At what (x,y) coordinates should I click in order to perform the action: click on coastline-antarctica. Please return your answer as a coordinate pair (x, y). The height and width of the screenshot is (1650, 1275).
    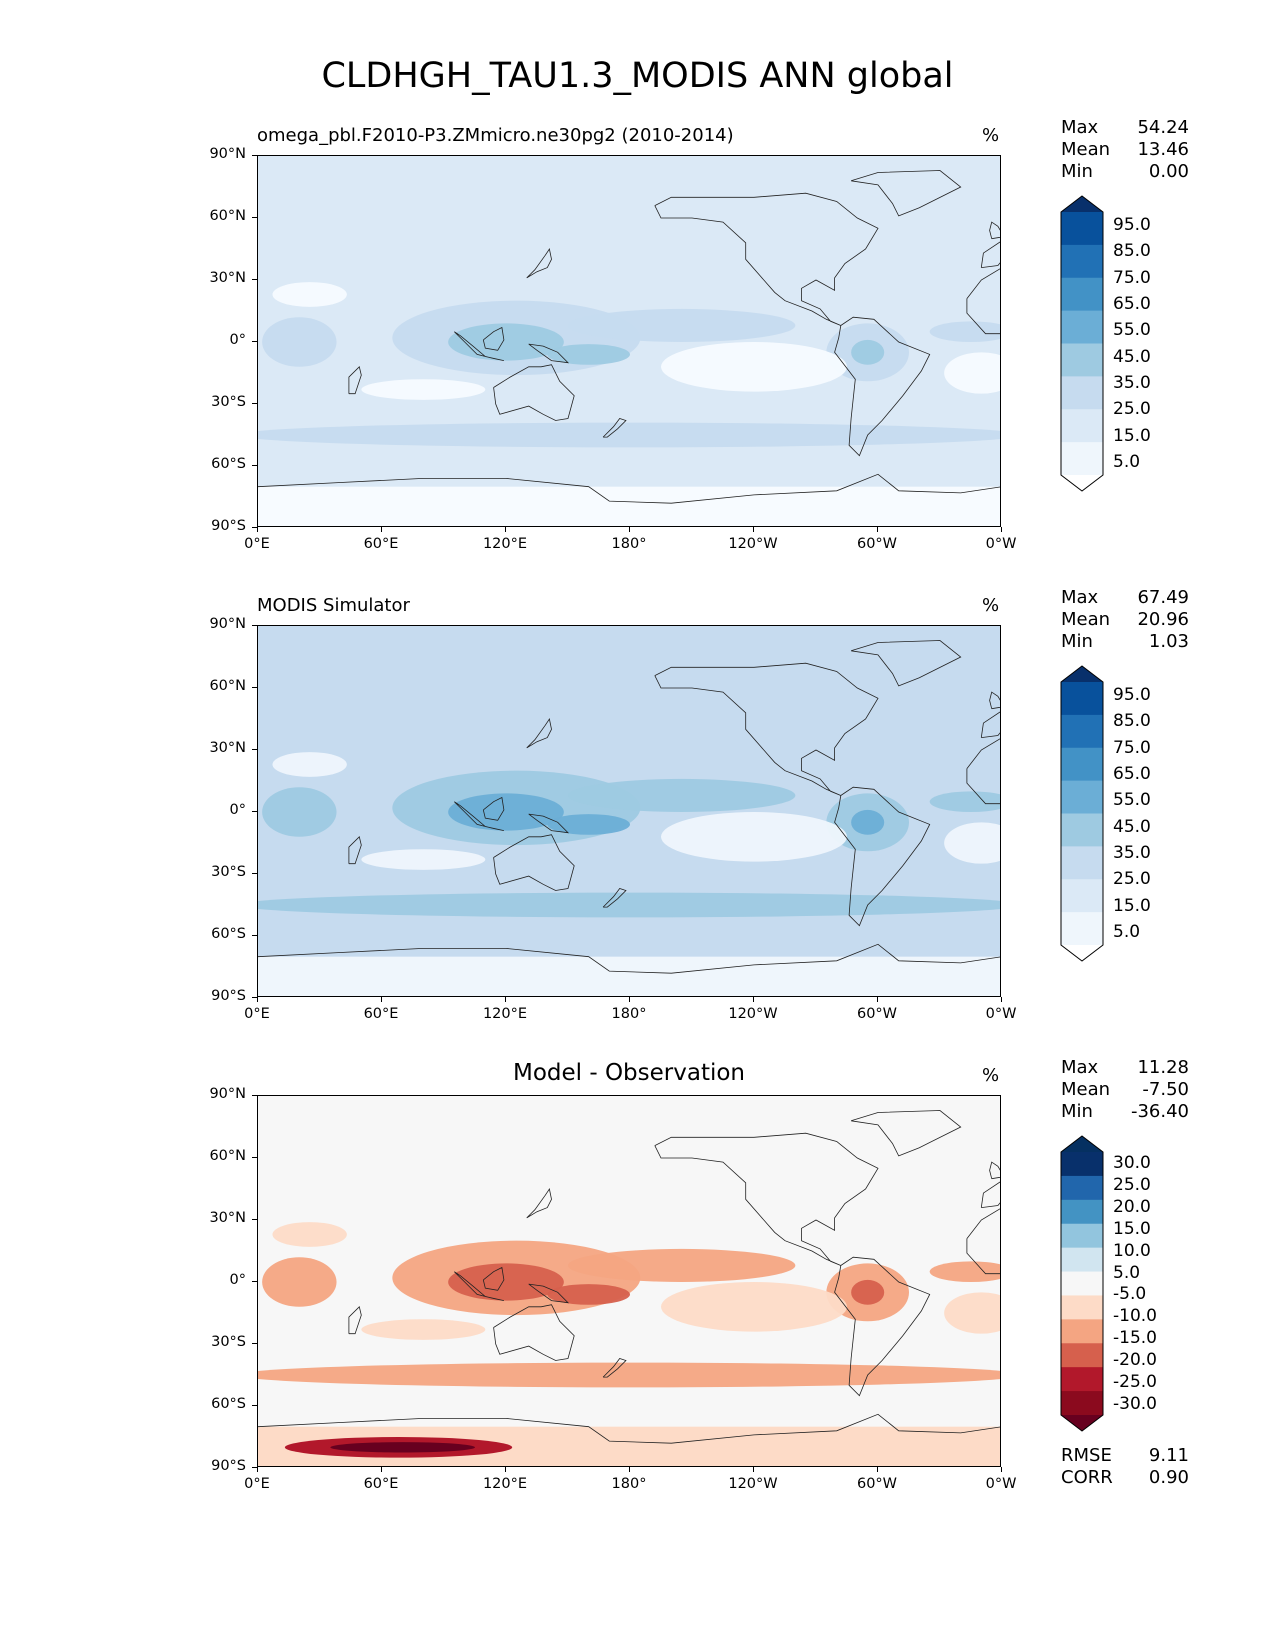
    Looking at the image, I should click on (629, 1428).